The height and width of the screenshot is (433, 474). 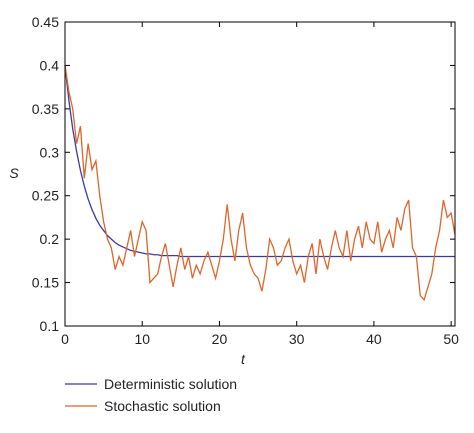 What do you see at coordinates (45, 283) in the screenshot?
I see `y-tick-label: 0.15` at bounding box center [45, 283].